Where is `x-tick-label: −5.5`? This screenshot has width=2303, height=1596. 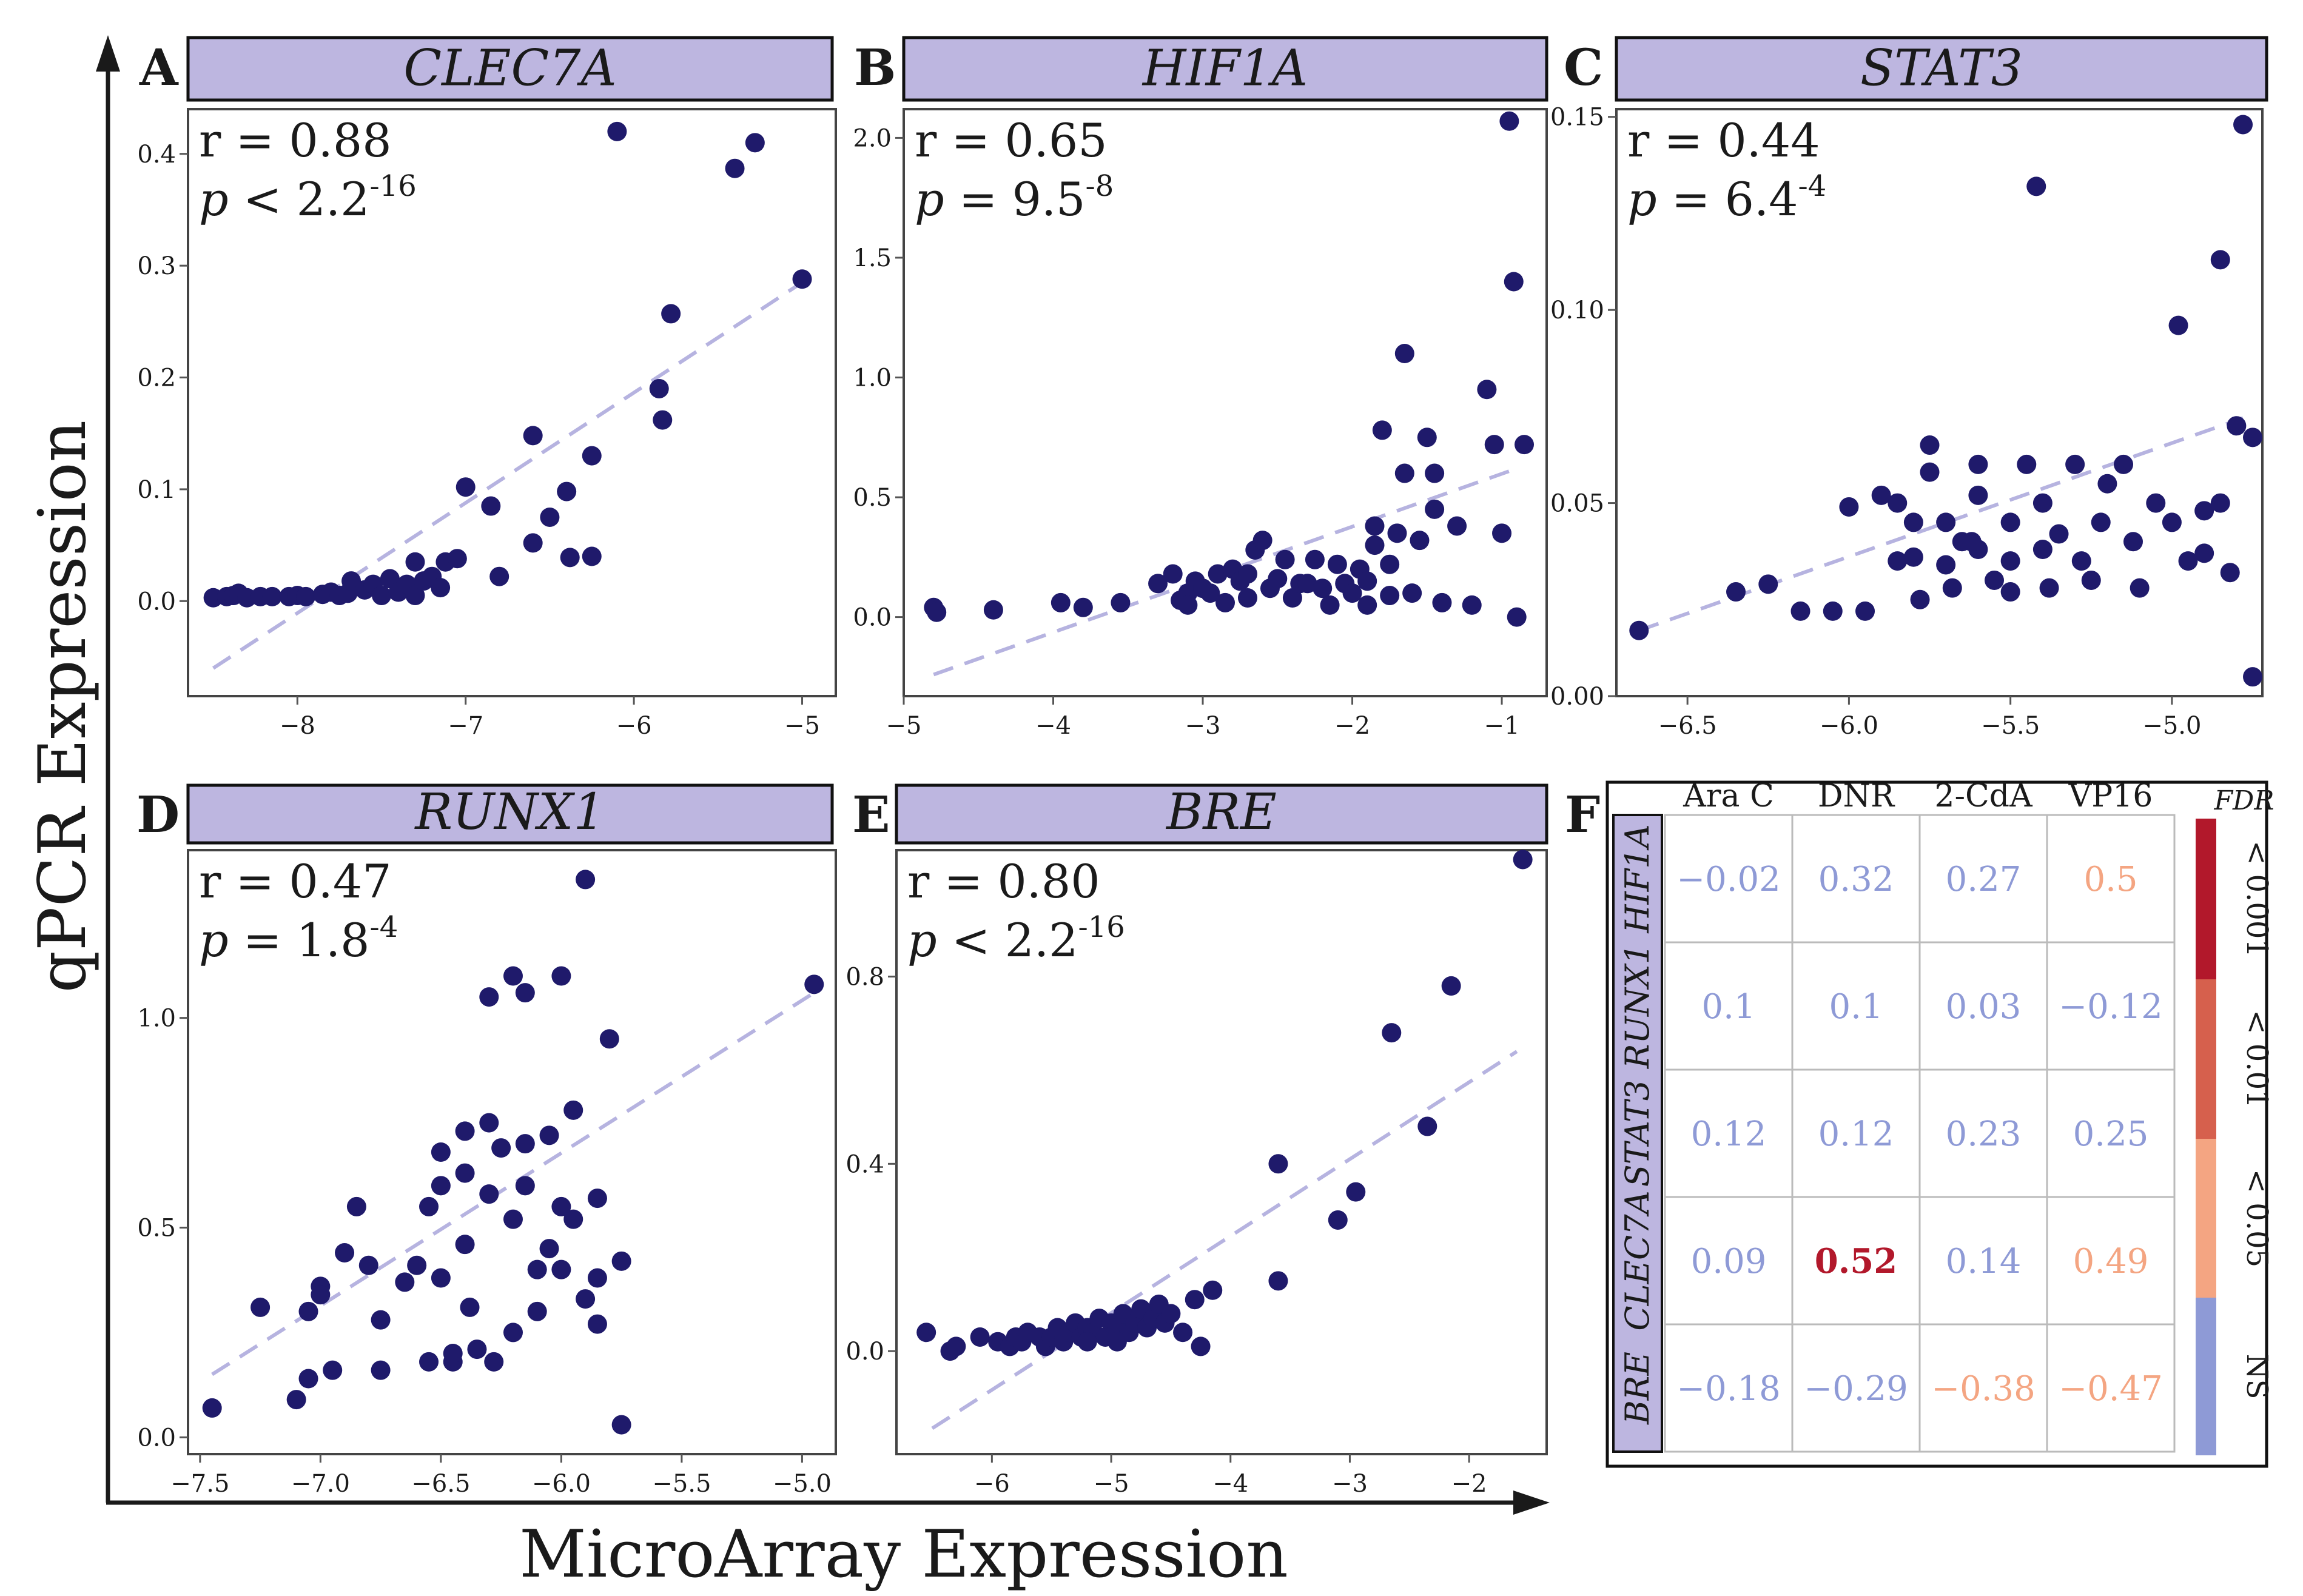 x-tick-label: −5.5 is located at coordinates (681, 1484).